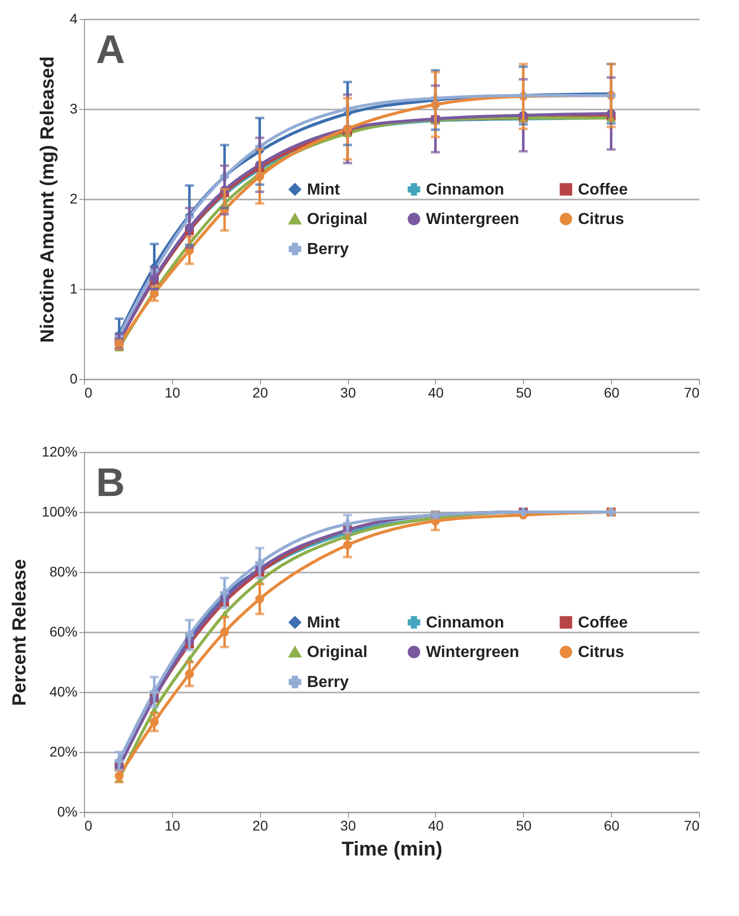  Describe the element at coordinates (63, 572) in the screenshot. I see `y-tick-label: 80%` at that location.